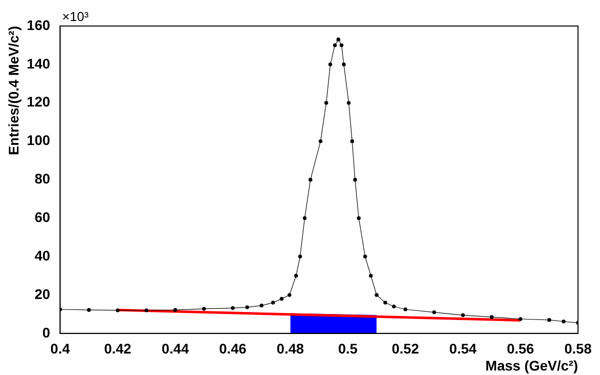 This screenshot has height=375, width=600. Describe the element at coordinates (463, 348) in the screenshot. I see `x-tick-label: 0.54` at that location.